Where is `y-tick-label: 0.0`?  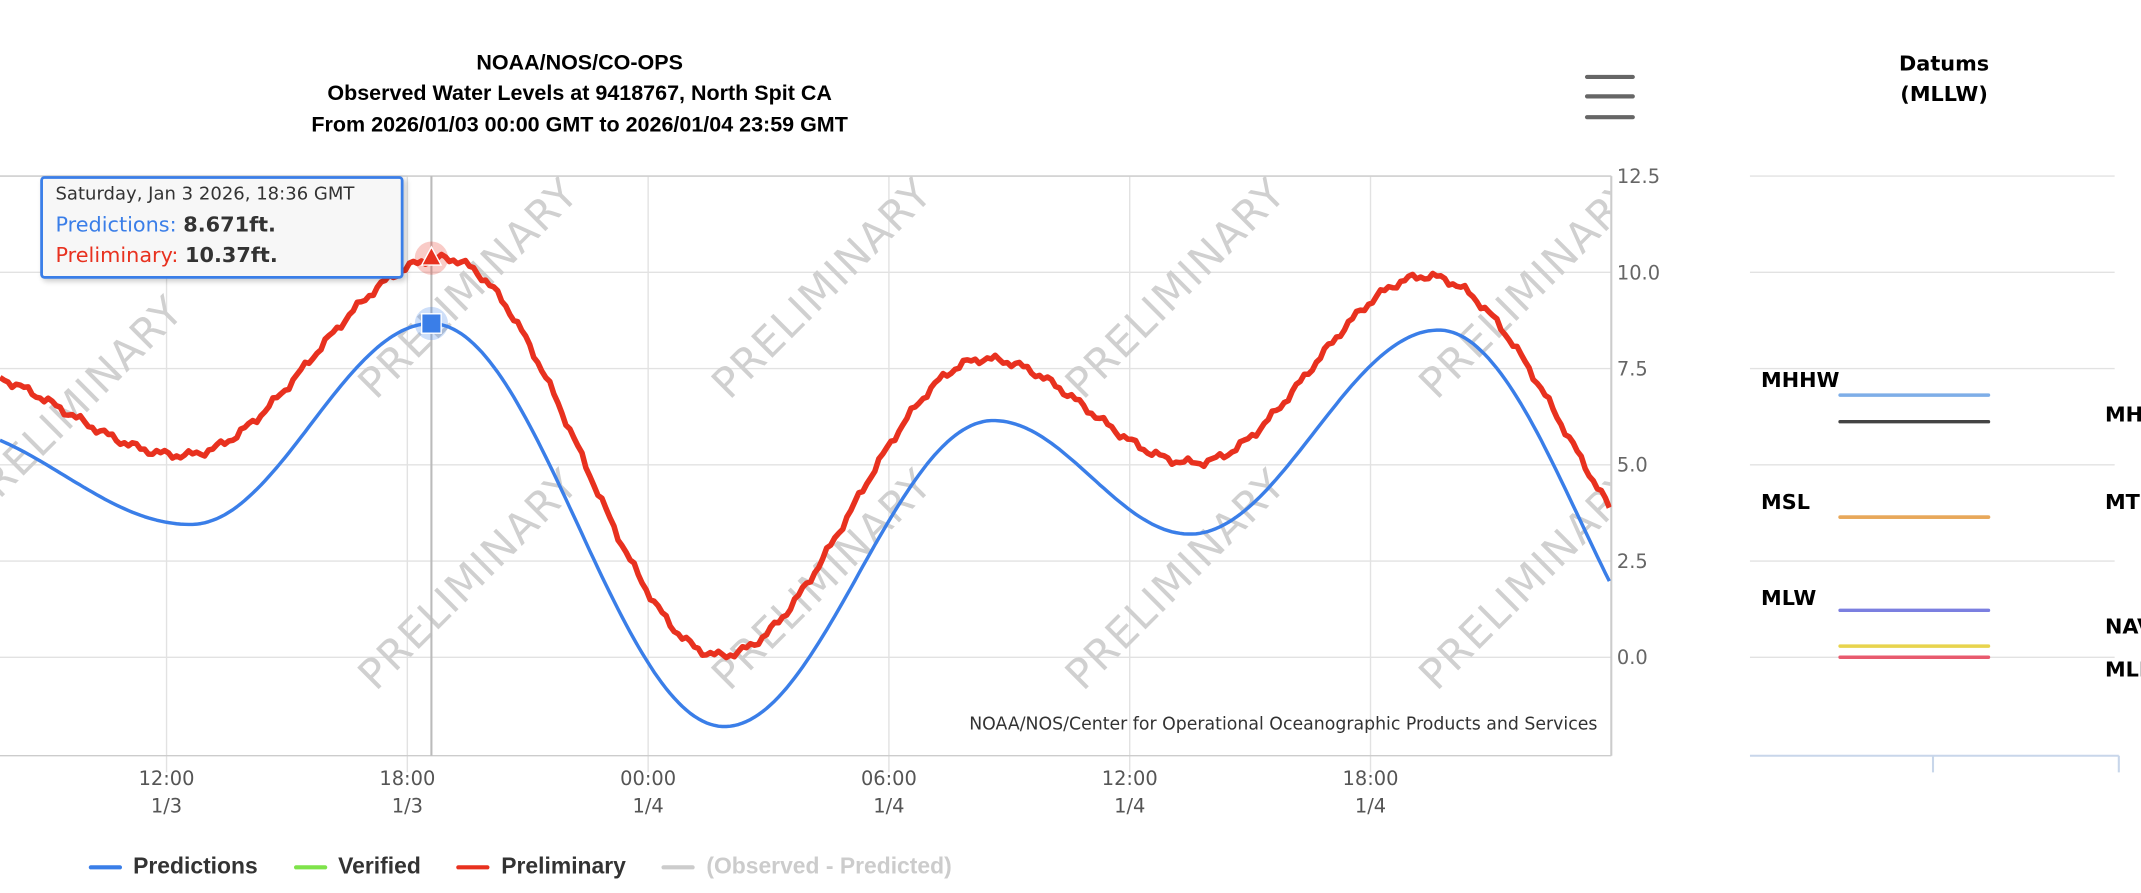
y-tick-label: 0.0 is located at coordinates (1632, 657).